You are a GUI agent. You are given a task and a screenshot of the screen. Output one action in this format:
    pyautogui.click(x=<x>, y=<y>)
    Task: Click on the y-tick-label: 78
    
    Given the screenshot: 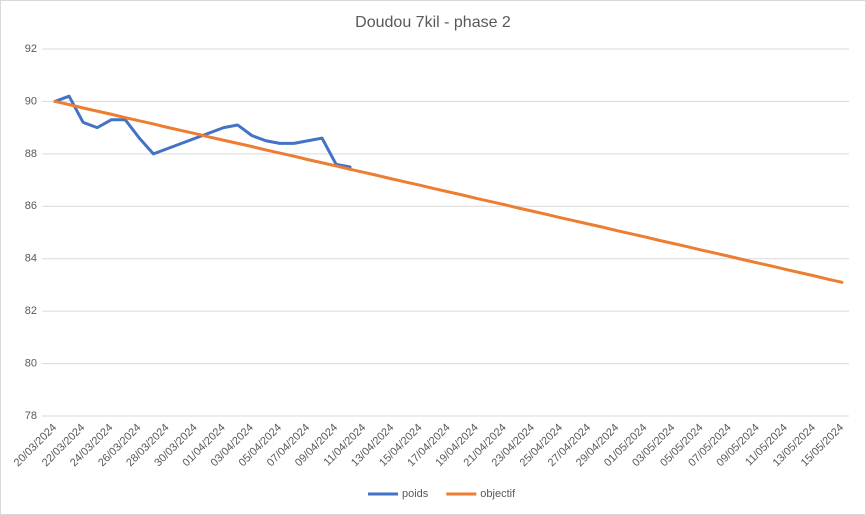 What is the action you would take?
    pyautogui.click(x=31, y=416)
    